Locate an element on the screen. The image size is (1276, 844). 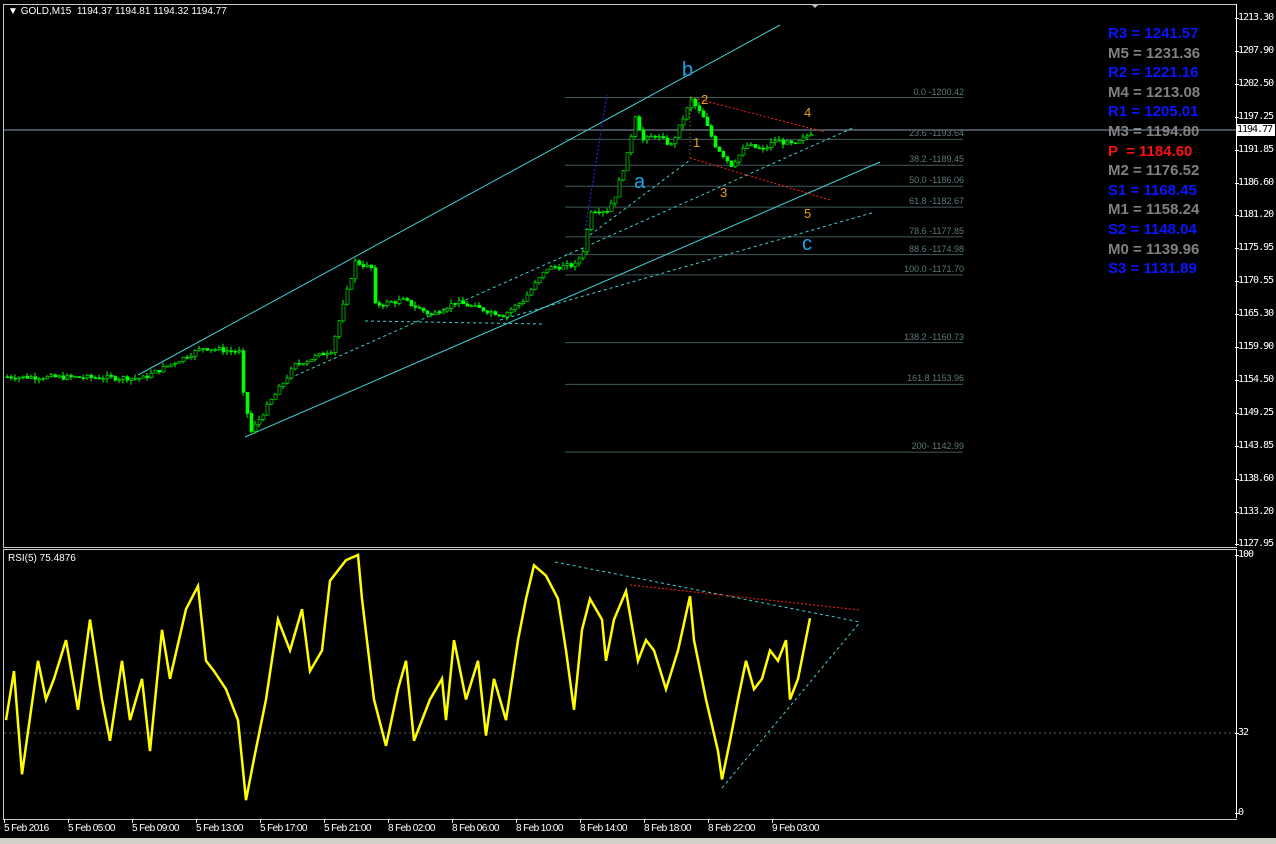
time-tick: 5 Feb 09:00 is located at coordinates (155, 826).